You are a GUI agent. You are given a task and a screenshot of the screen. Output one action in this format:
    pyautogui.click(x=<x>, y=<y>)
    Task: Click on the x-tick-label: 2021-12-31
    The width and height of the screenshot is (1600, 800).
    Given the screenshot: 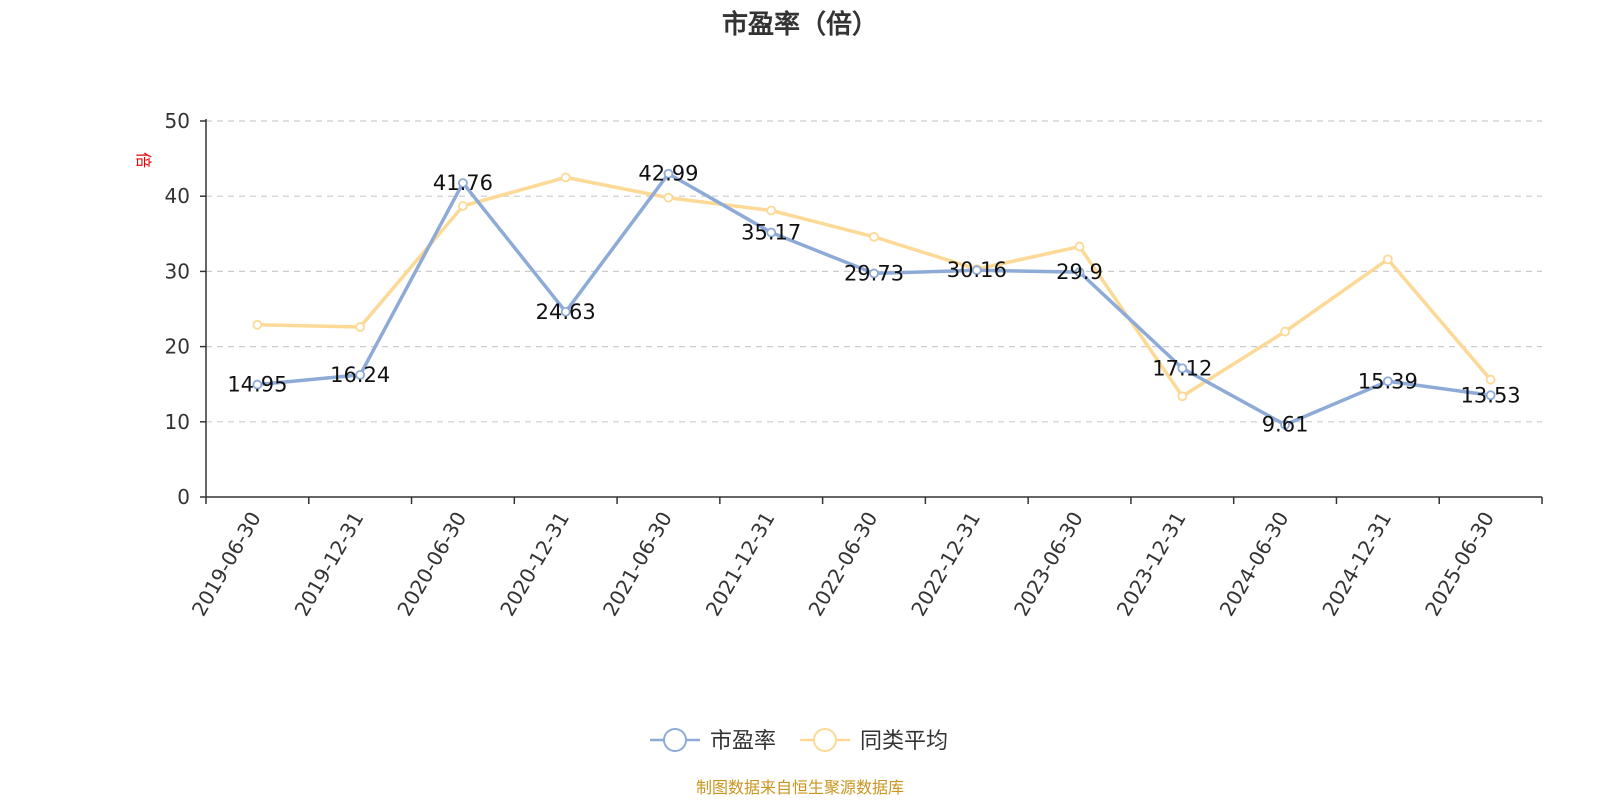 What is the action you would take?
    pyautogui.click(x=740, y=564)
    